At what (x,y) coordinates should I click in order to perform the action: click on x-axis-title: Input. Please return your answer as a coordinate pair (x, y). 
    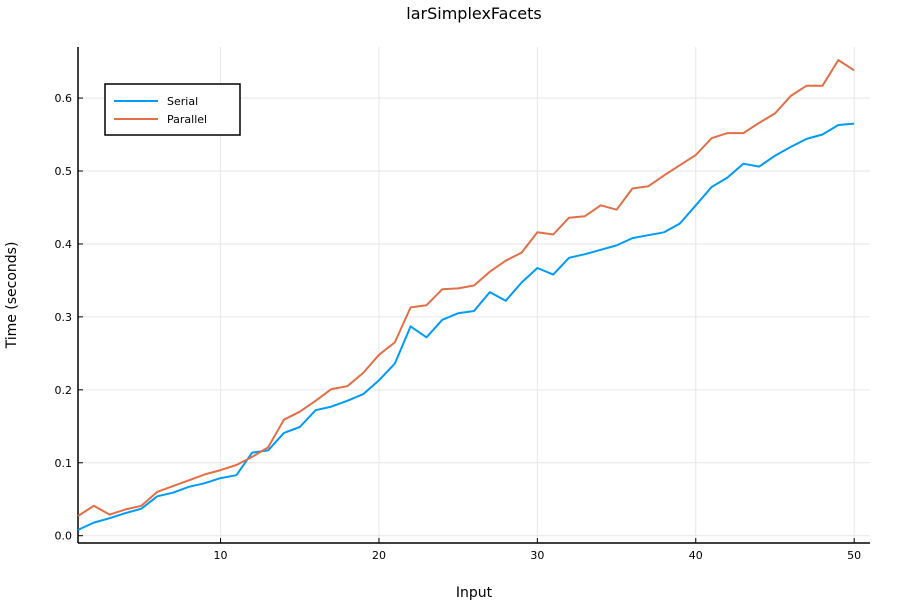
    Looking at the image, I should click on (474, 592).